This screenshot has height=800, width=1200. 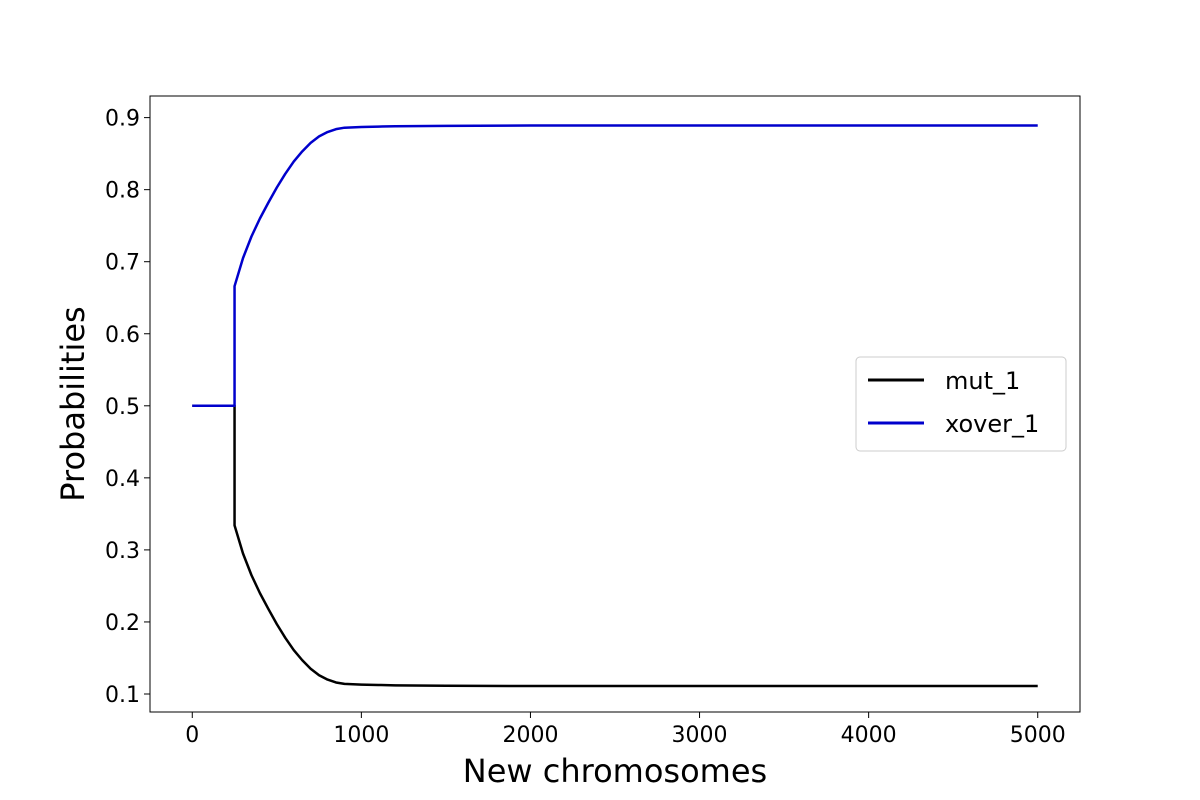 What do you see at coordinates (961, 404) in the screenshot?
I see `legend: mut_1 xover_1` at bounding box center [961, 404].